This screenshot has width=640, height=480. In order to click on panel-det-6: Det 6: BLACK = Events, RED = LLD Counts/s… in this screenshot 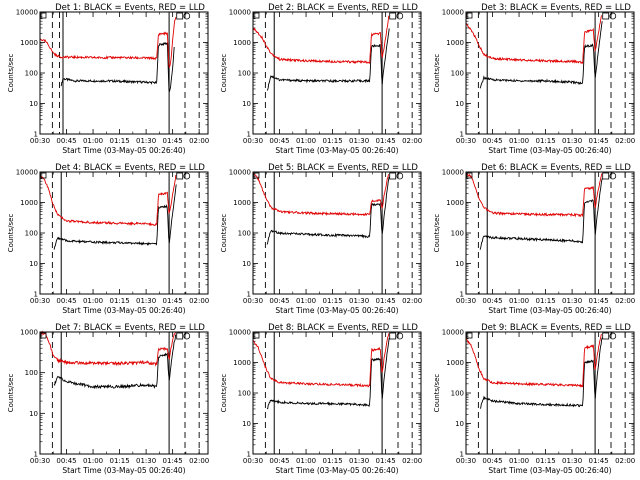, I will do `click(534, 239)`.